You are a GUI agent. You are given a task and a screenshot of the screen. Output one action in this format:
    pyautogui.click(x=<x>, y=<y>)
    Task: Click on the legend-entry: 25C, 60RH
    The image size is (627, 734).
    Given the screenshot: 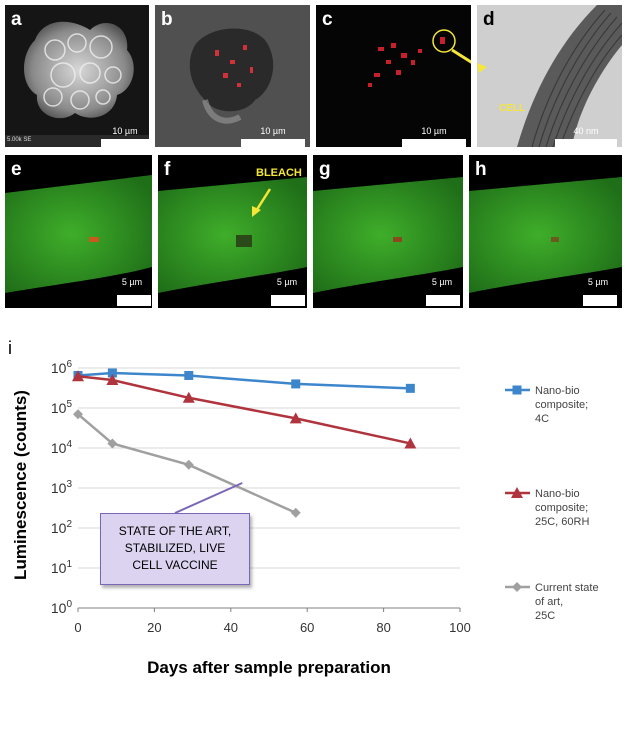 What is the action you would take?
    pyautogui.click(x=562, y=522)
    